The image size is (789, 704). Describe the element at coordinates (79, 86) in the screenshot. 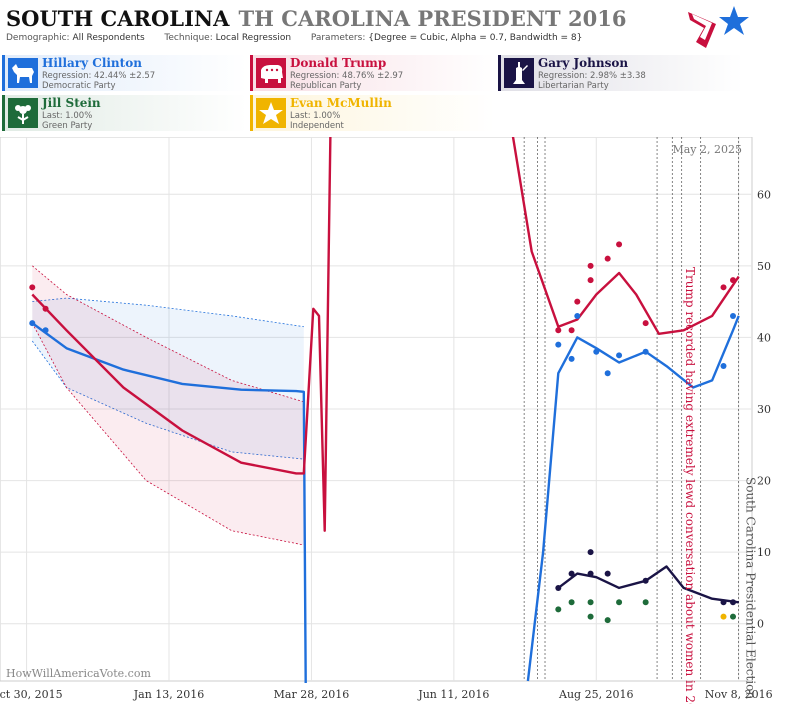

I see `legend-party: Democratic Party` at that location.